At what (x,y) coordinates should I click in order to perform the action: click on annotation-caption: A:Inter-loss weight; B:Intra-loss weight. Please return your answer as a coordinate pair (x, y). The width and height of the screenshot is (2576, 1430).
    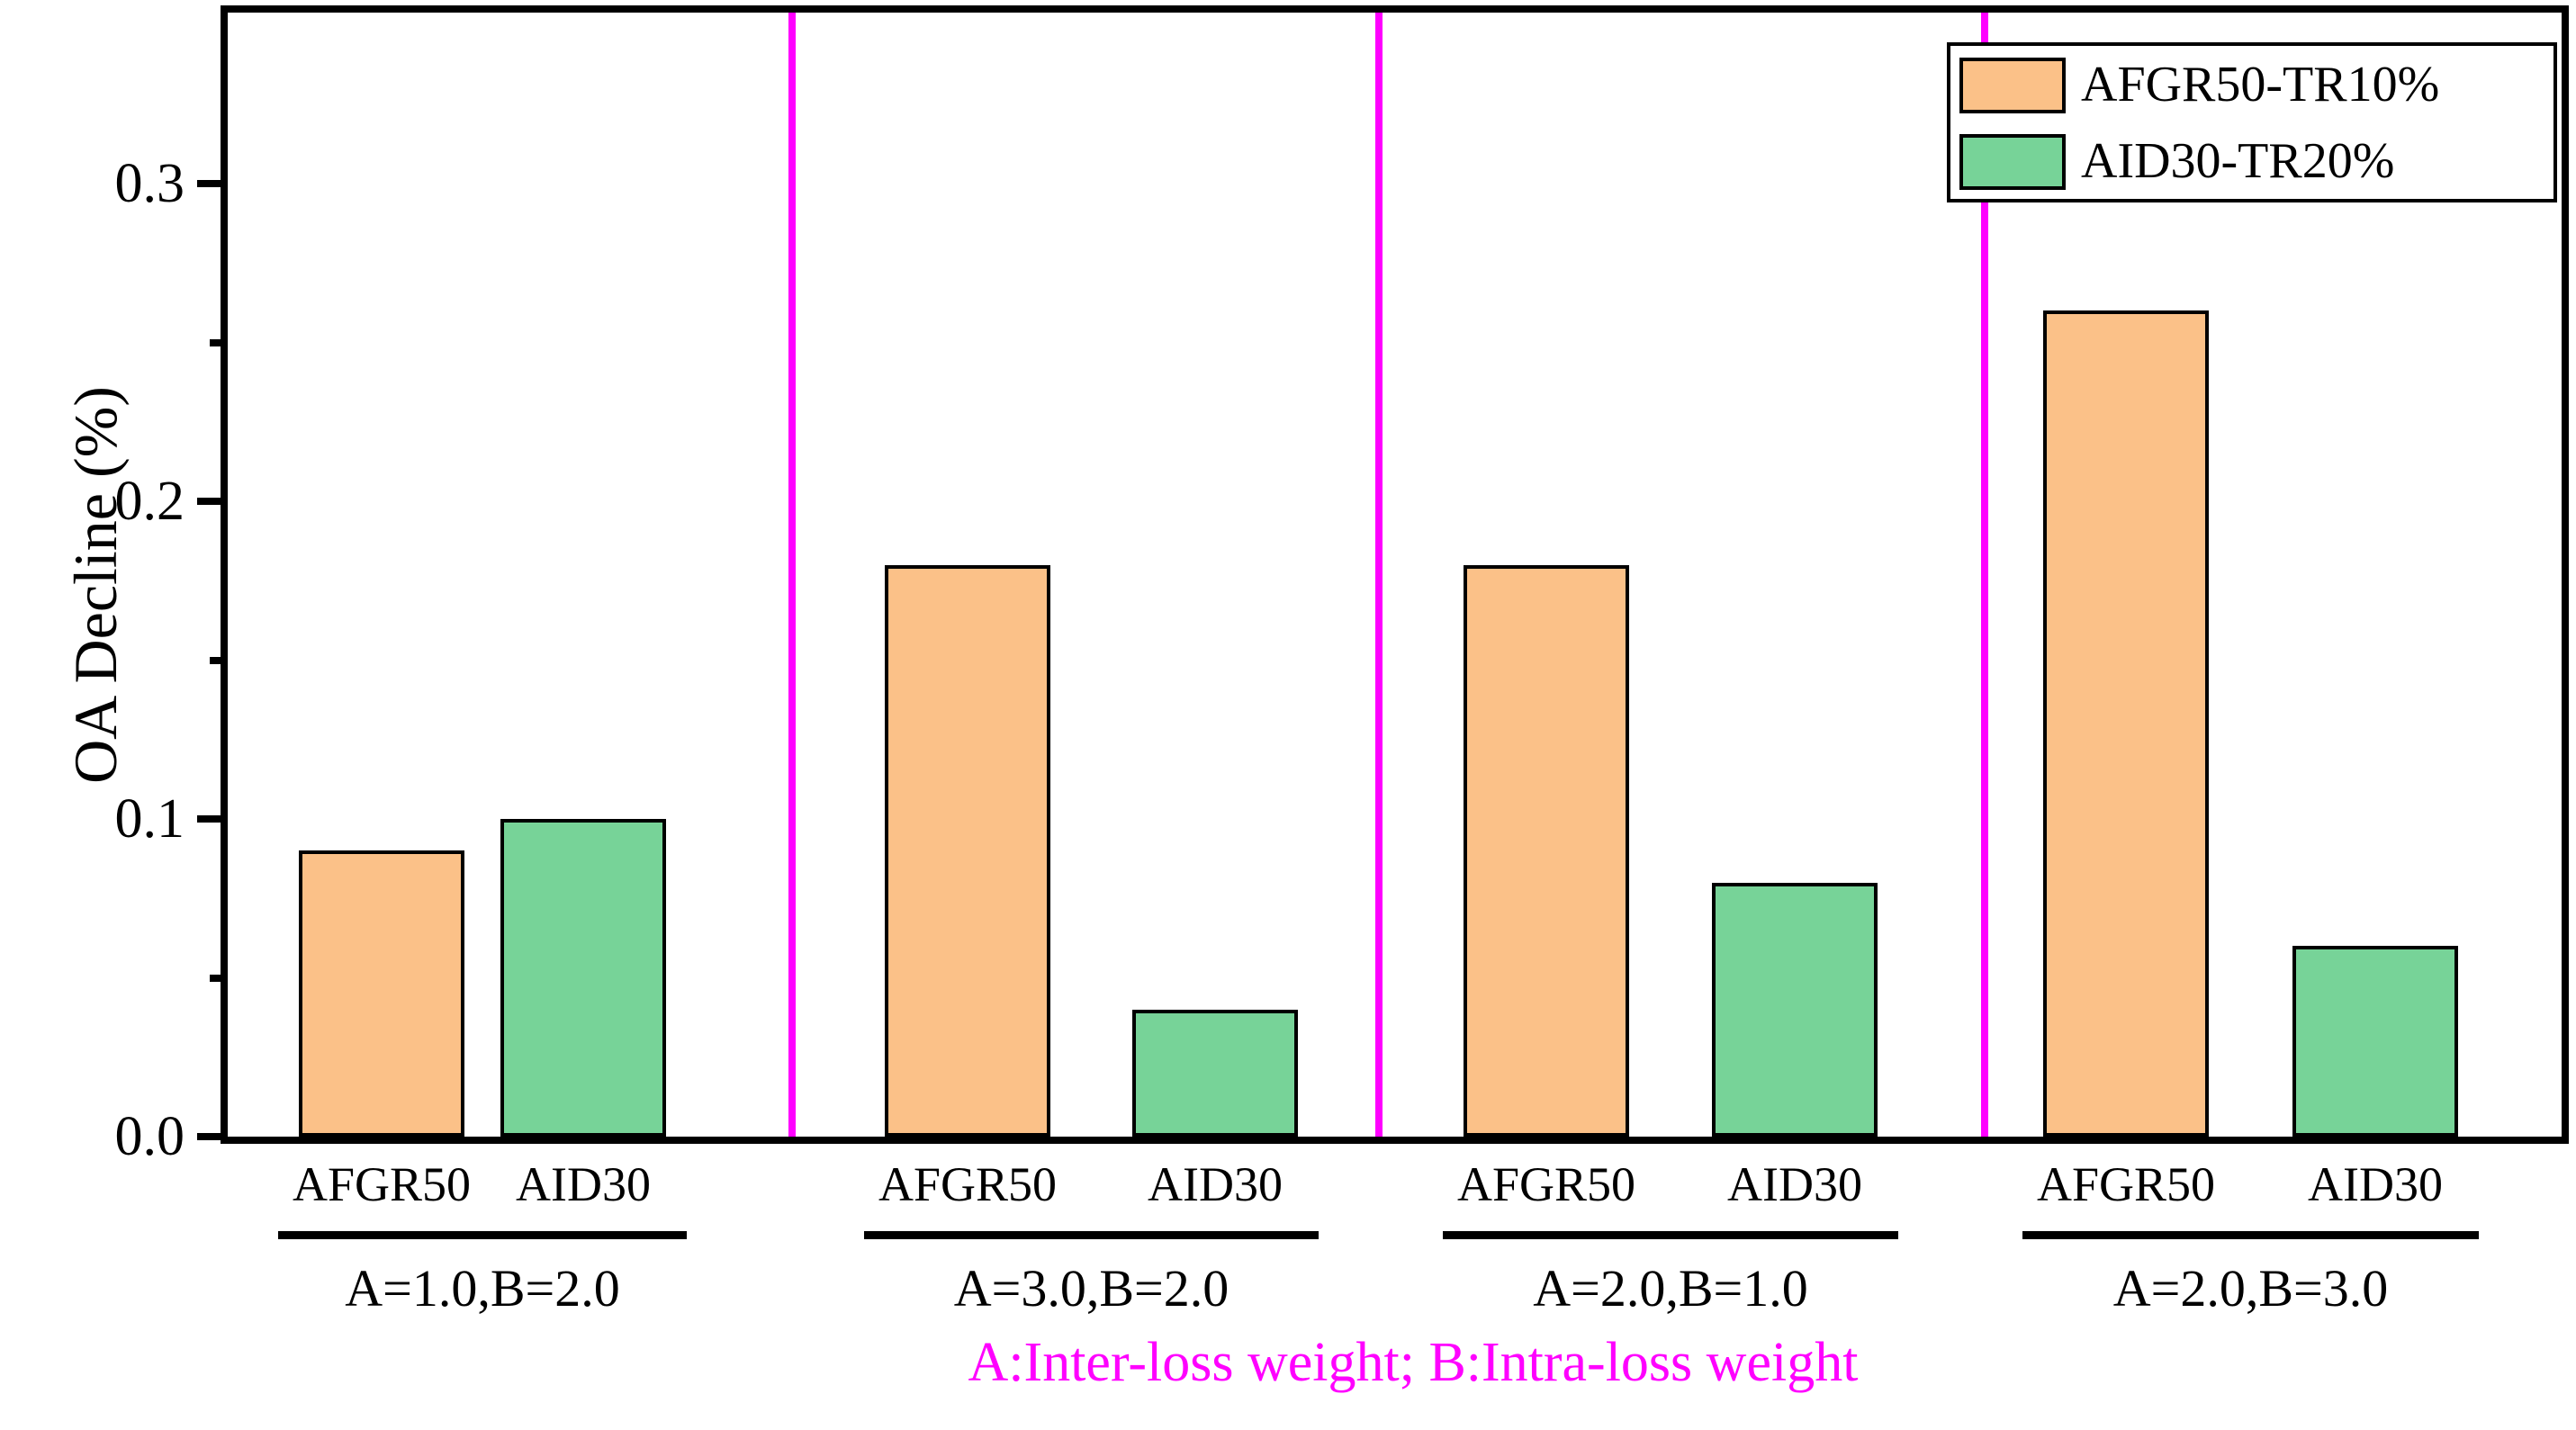
    Looking at the image, I should click on (1413, 1363).